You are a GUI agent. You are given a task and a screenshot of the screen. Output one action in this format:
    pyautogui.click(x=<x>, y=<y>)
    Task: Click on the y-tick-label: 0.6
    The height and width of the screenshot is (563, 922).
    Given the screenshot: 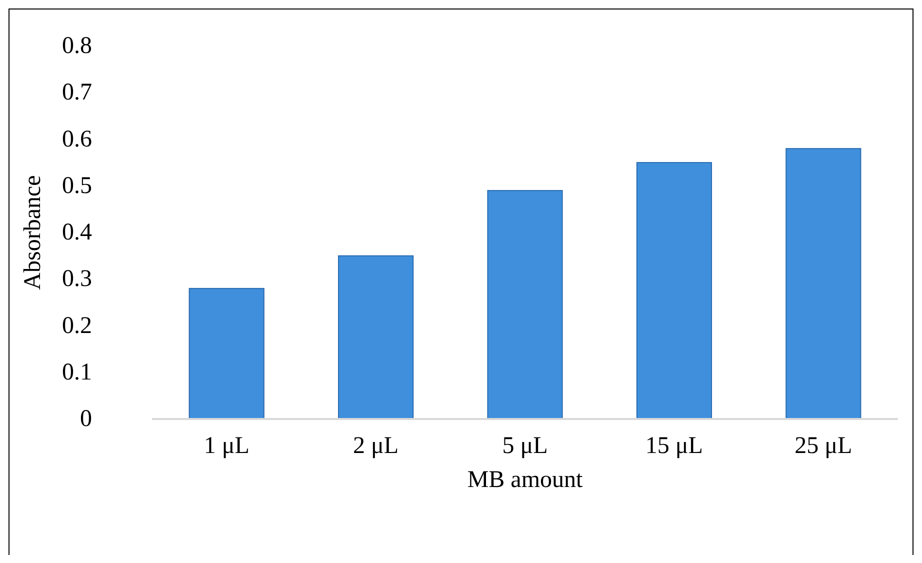 What is the action you would take?
    pyautogui.click(x=77, y=139)
    